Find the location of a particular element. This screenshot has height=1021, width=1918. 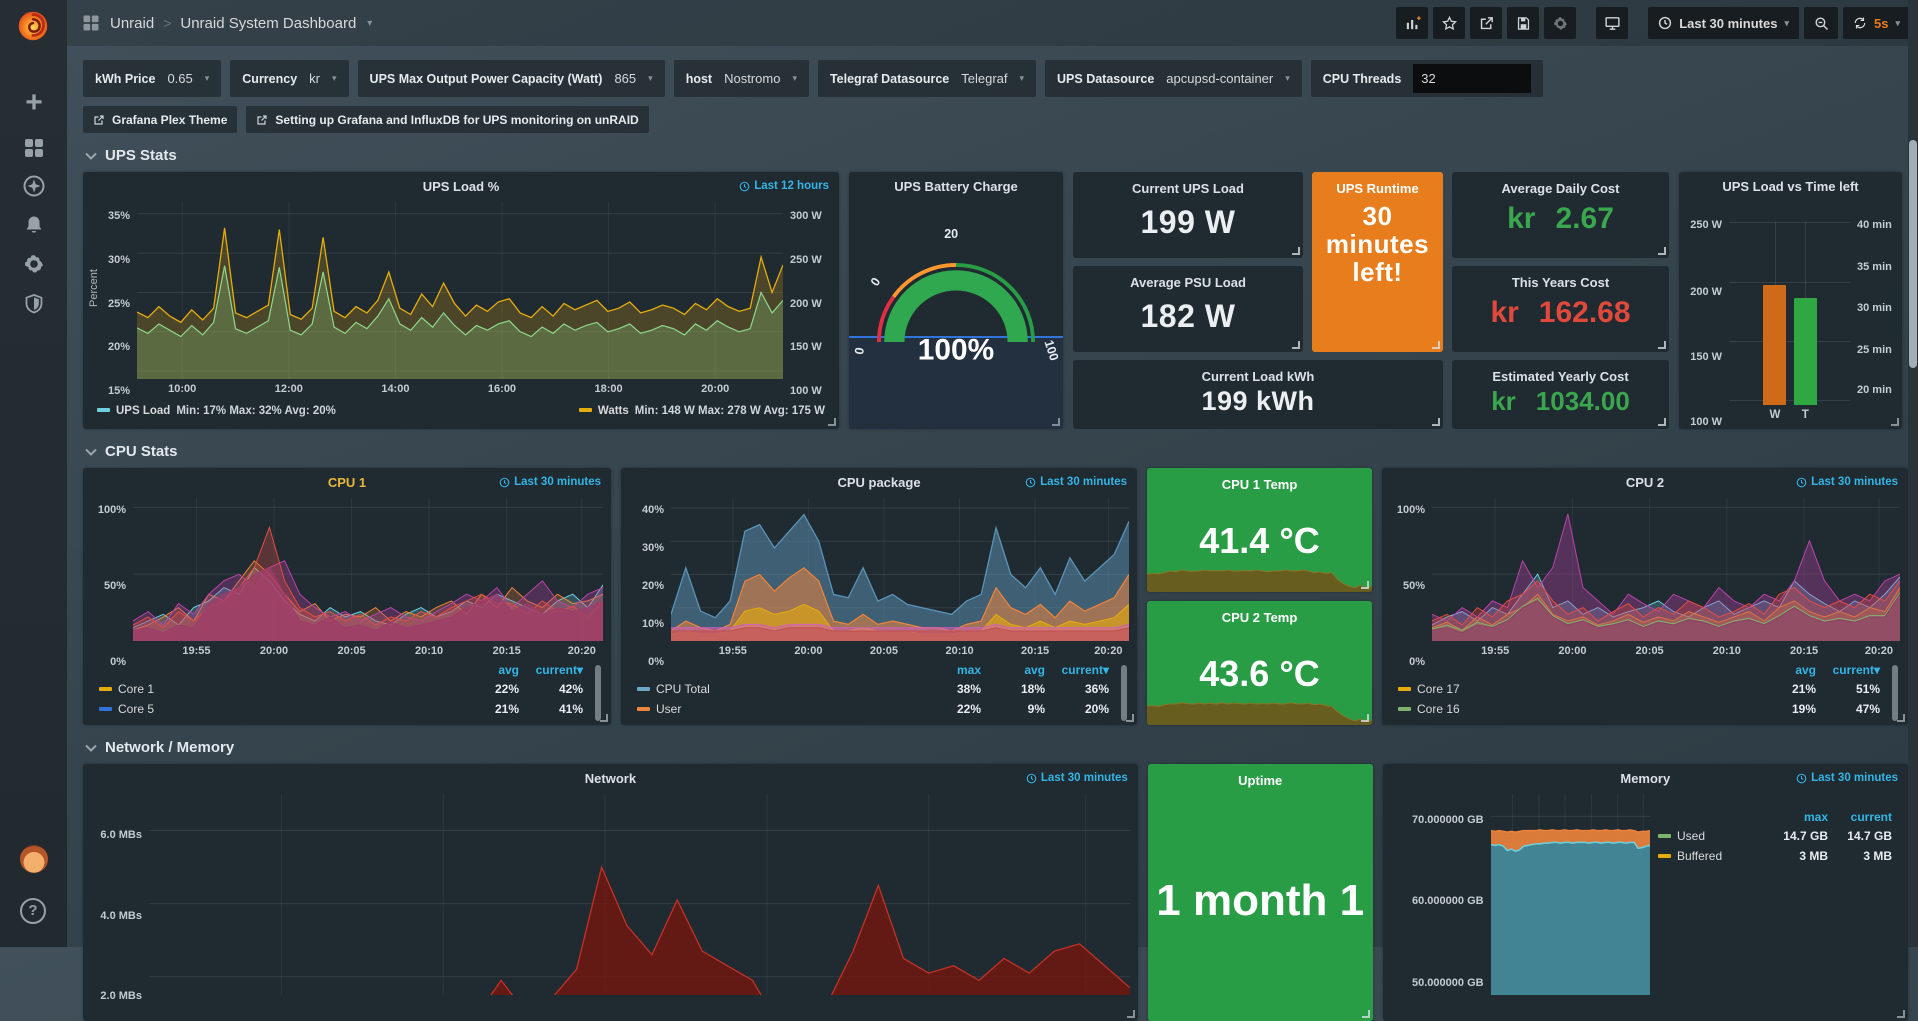

panel-title: UPS Load % is located at coordinates (461, 186).